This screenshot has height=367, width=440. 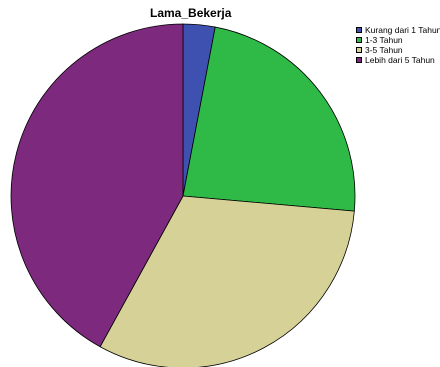 What do you see at coordinates (402, 30) in the screenshot?
I see `legend-label-1: Kurang dari 1 Tahun` at bounding box center [402, 30].